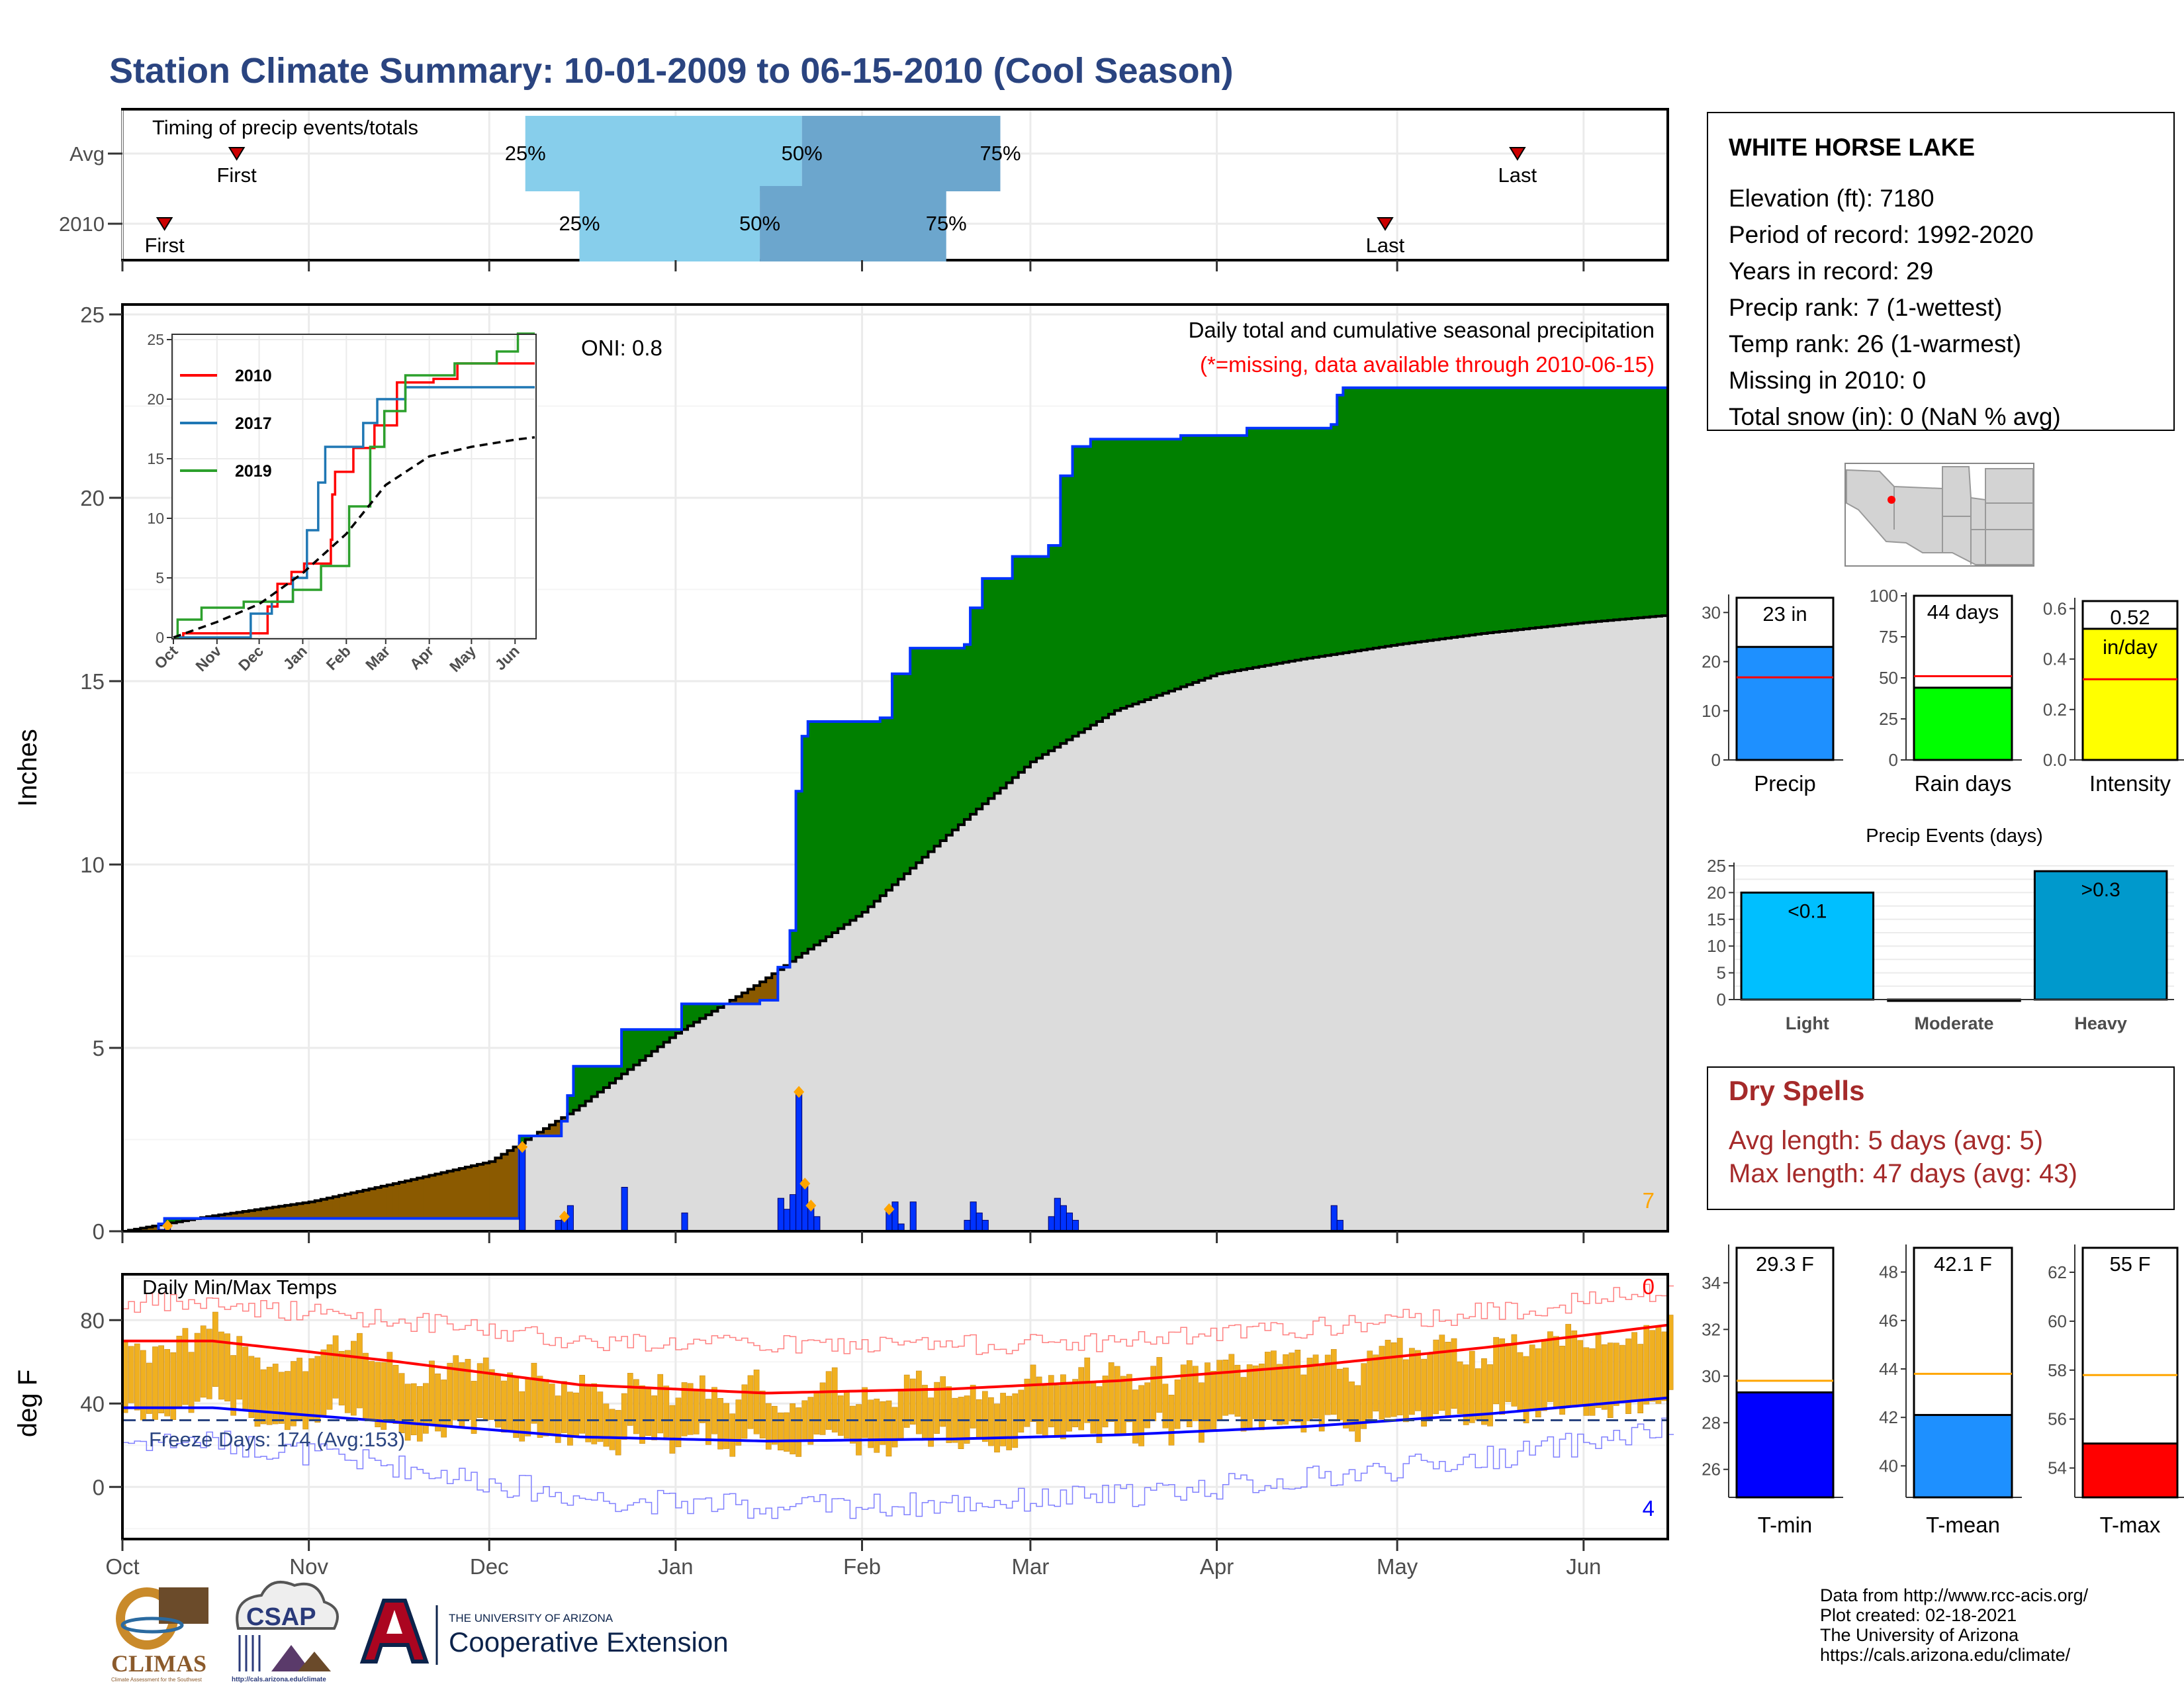  Describe the element at coordinates (1385, 224) in the screenshot. I see `last-marker` at that location.